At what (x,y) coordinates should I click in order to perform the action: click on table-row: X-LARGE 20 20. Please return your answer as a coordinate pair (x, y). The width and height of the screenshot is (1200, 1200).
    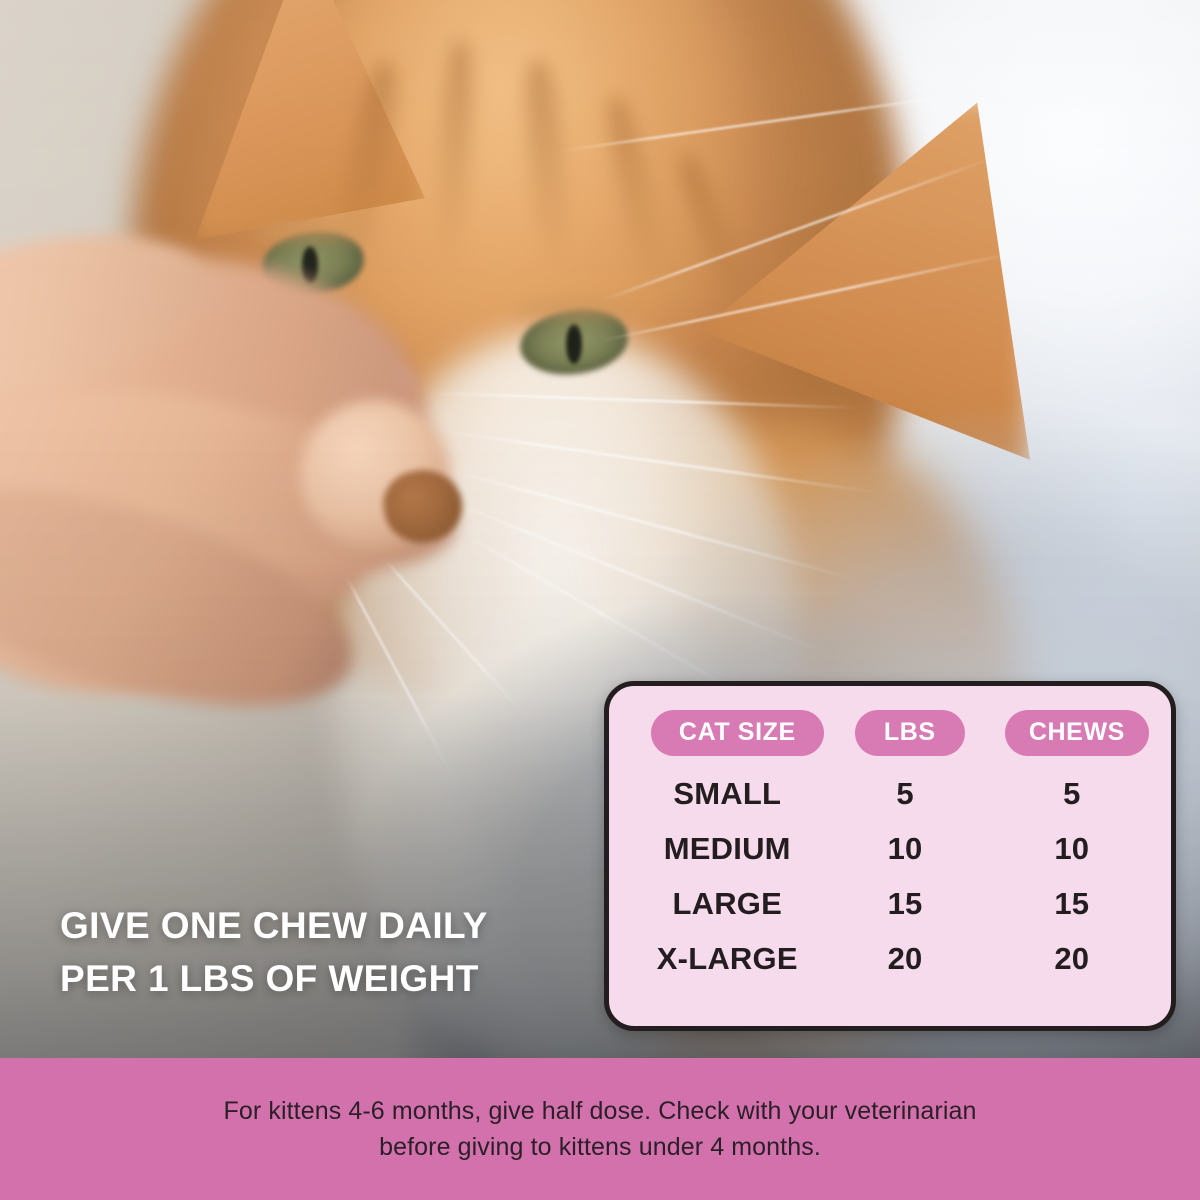
    Looking at the image, I should click on (890, 958).